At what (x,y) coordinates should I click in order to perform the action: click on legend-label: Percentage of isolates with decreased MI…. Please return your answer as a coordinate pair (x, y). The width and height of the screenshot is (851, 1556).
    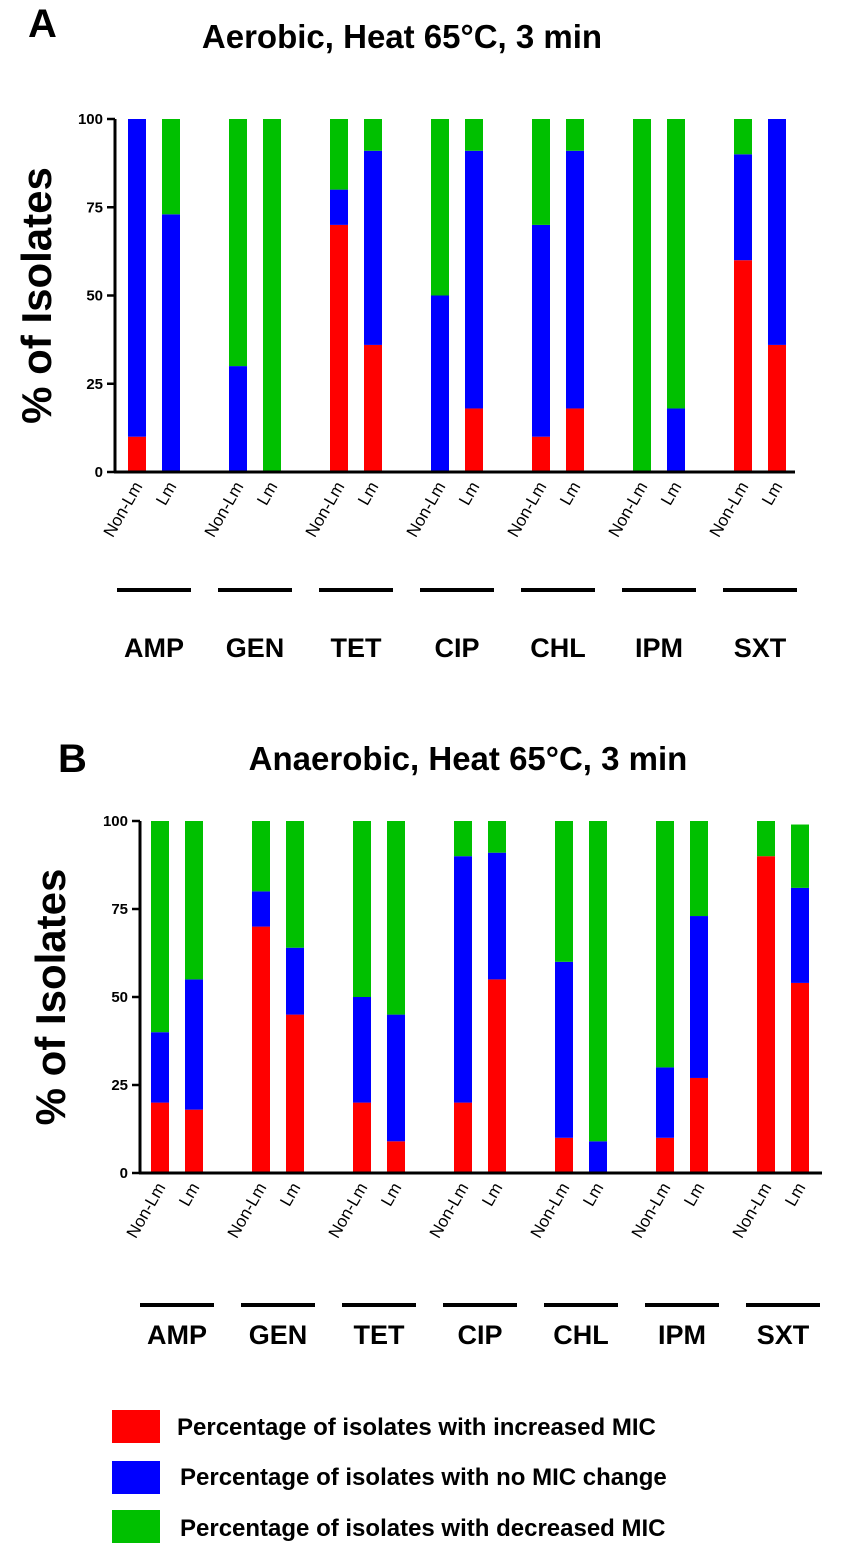
    Looking at the image, I should click on (423, 1528).